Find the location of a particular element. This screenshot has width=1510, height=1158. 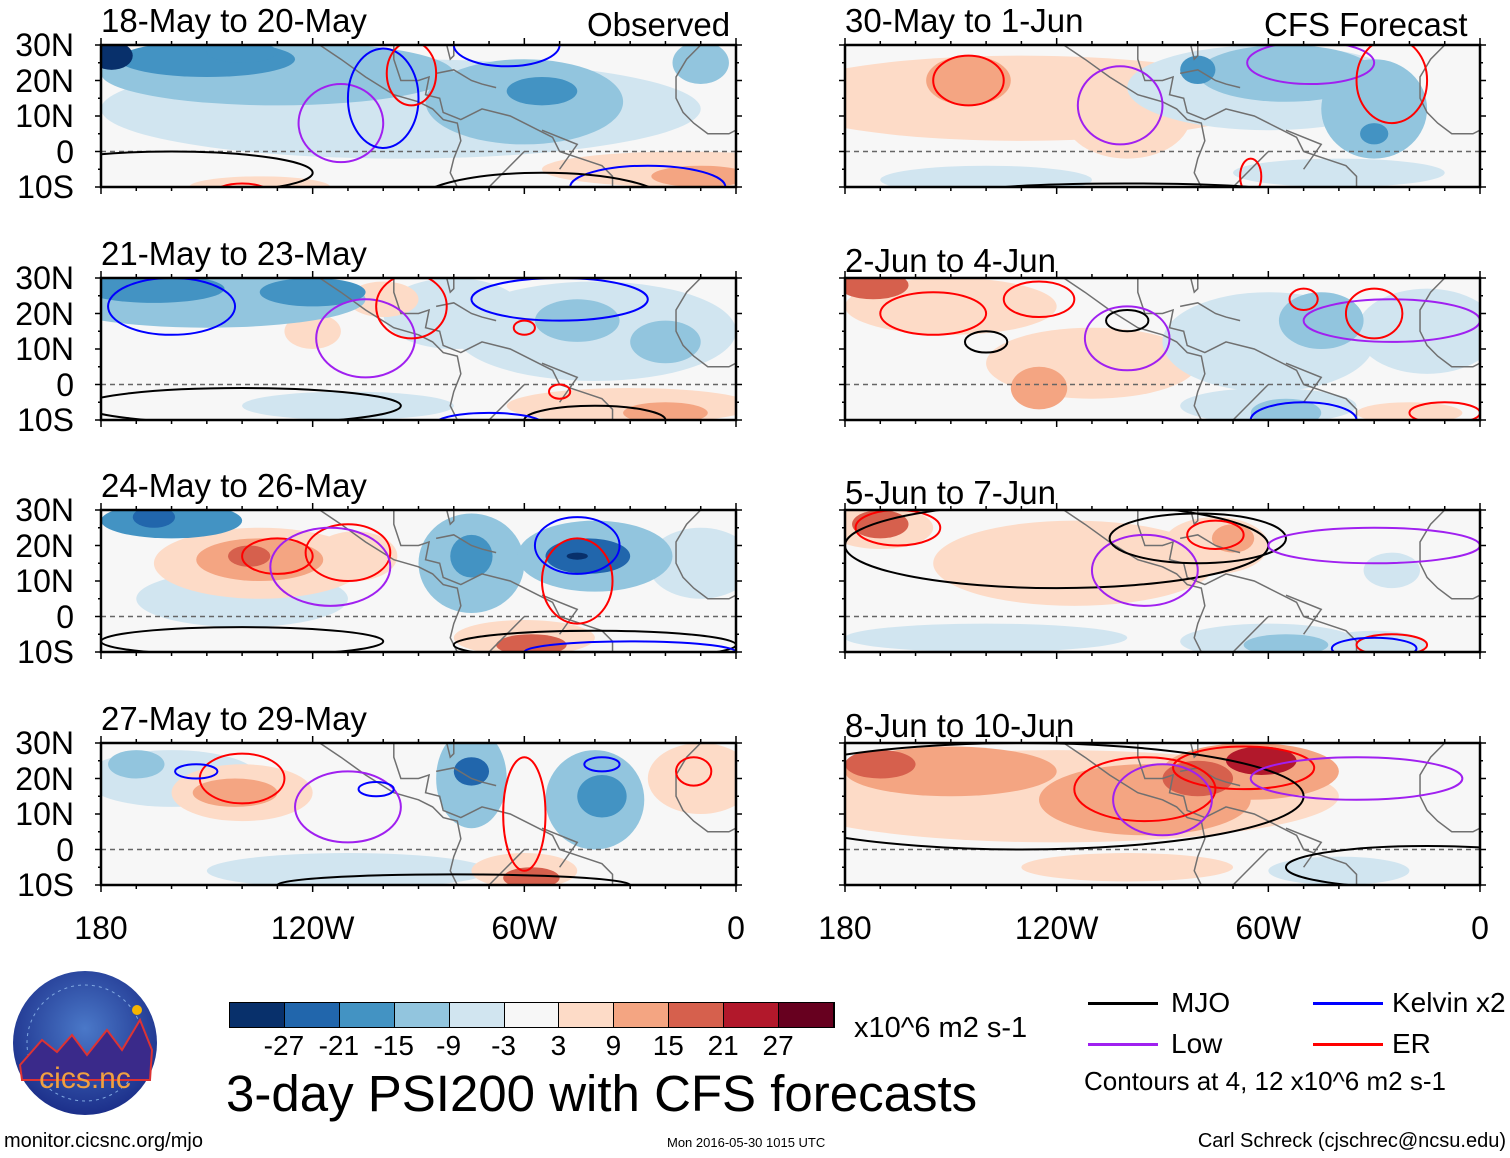

cics-logo: cics.nc is located at coordinates (85, 1043).